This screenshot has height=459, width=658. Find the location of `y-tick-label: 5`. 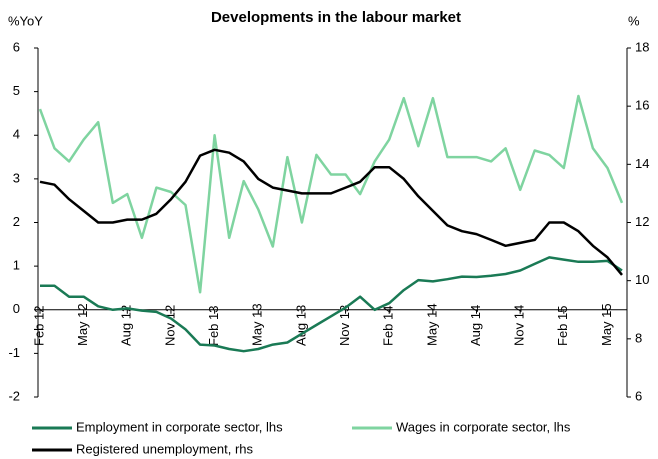

y-tick-label: 5 is located at coordinates (16, 90).